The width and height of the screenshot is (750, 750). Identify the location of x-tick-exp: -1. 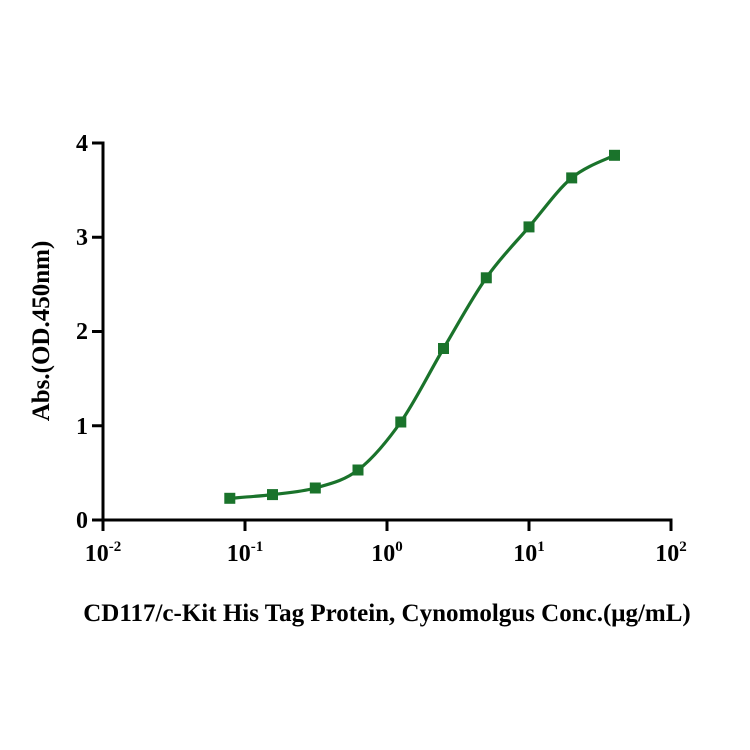
(257, 547).